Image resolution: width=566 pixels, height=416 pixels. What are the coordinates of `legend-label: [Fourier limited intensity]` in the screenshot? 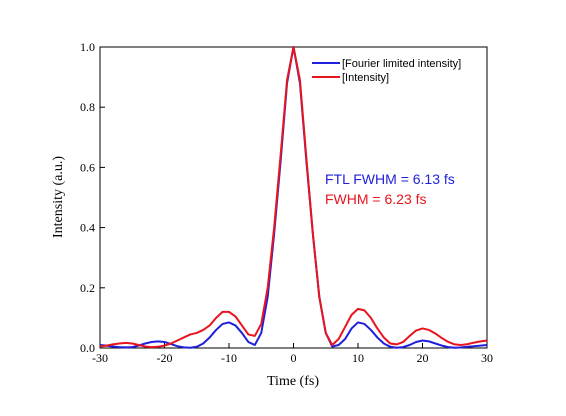 It's located at (401, 64).